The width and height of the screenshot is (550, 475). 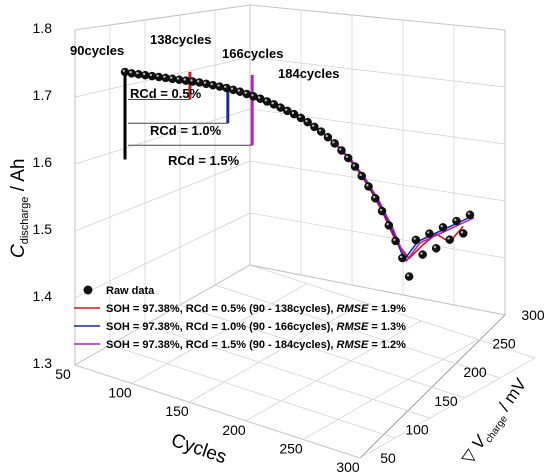 I want to click on z-tick-label: 150, so click(x=446, y=401).